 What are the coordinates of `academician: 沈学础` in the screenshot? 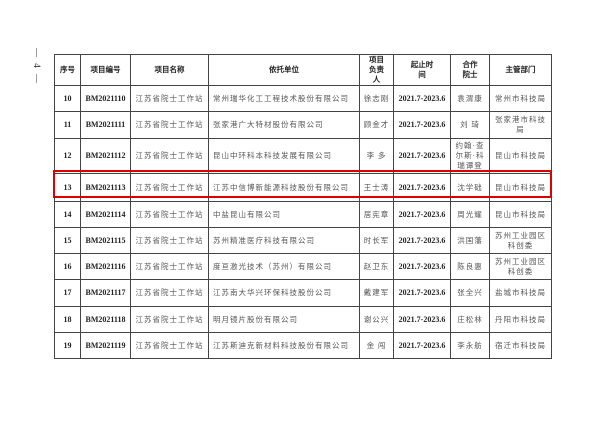 It's located at (470, 187).